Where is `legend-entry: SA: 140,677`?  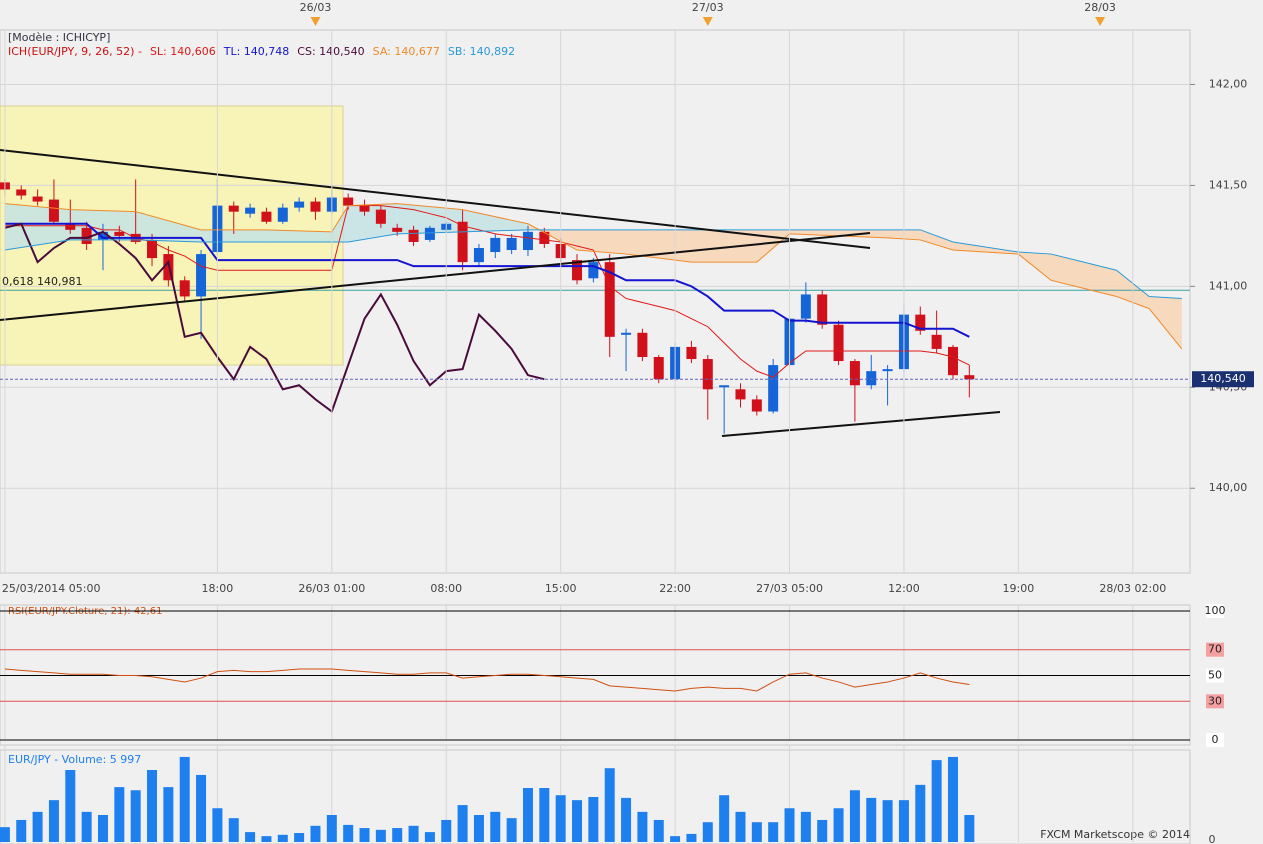 legend-entry: SA: 140,677 is located at coordinates (406, 51).